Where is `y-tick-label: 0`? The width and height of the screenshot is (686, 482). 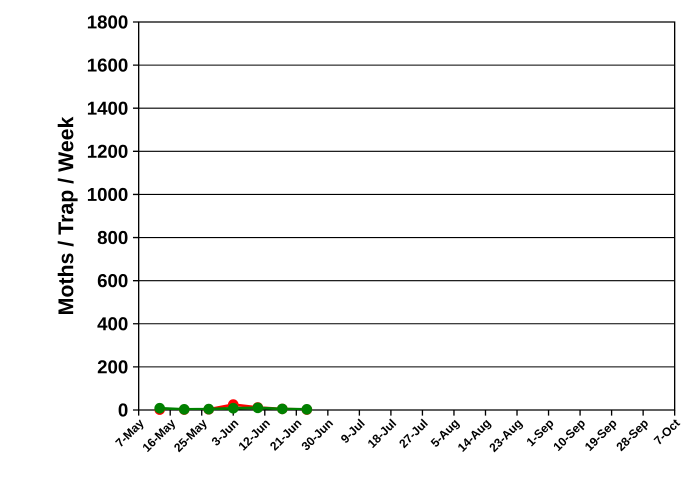
y-tick-label: 0 is located at coordinates (123, 410).